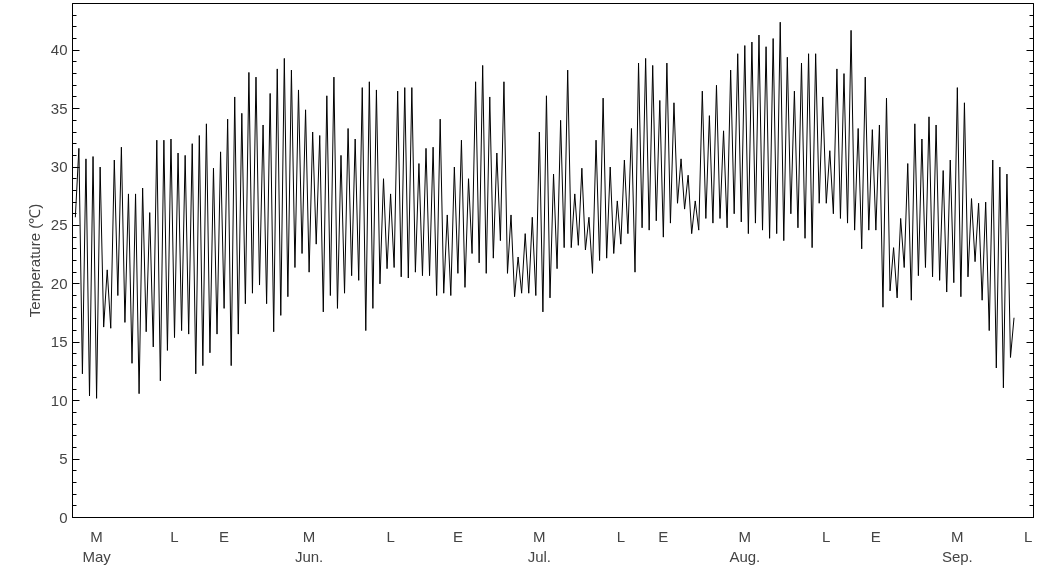 This screenshot has width=1037, height=573. What do you see at coordinates (539, 546) in the screenshot?
I see `x-tick-label: M Jul.` at bounding box center [539, 546].